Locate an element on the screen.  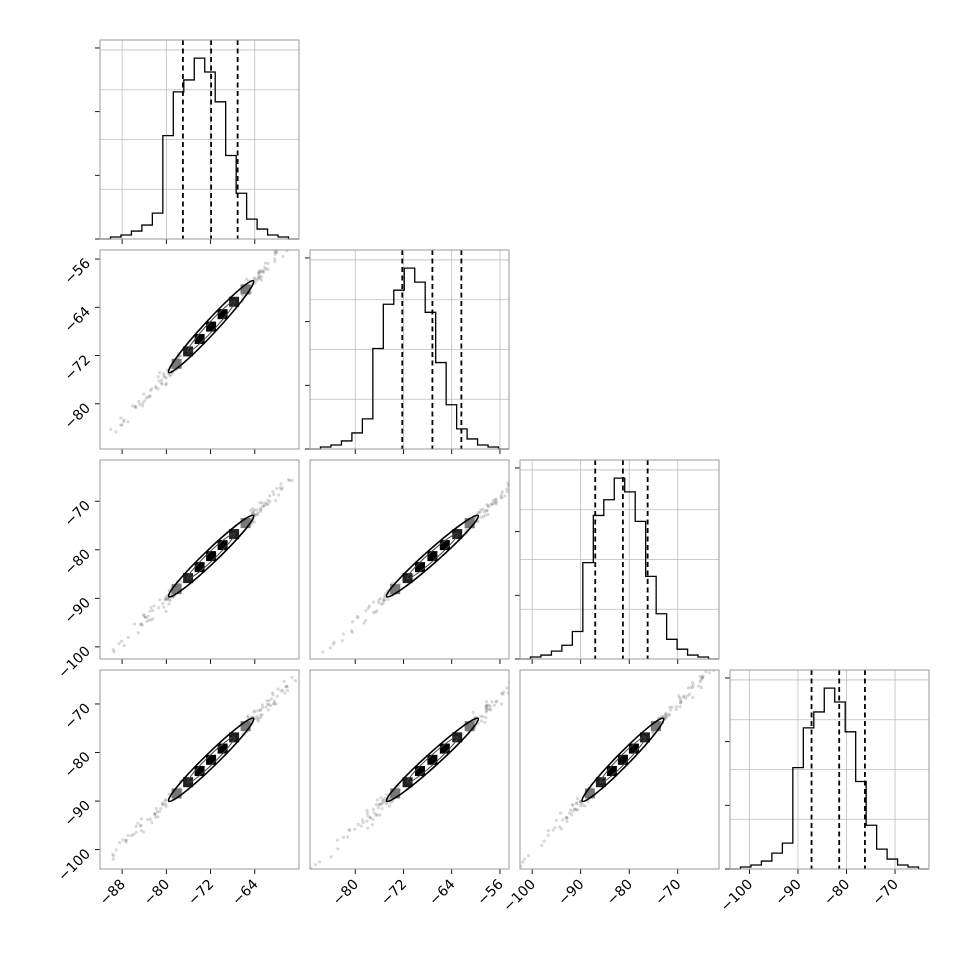
xtick-label: −72 is located at coordinates (394, 893).